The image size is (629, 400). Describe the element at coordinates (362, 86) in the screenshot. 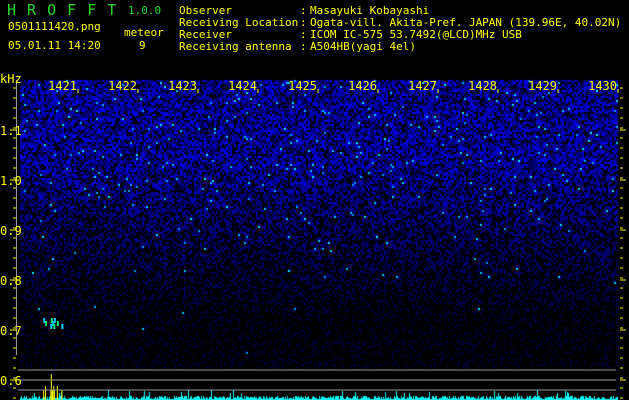

I see `x-tick-label: 1426` at that location.